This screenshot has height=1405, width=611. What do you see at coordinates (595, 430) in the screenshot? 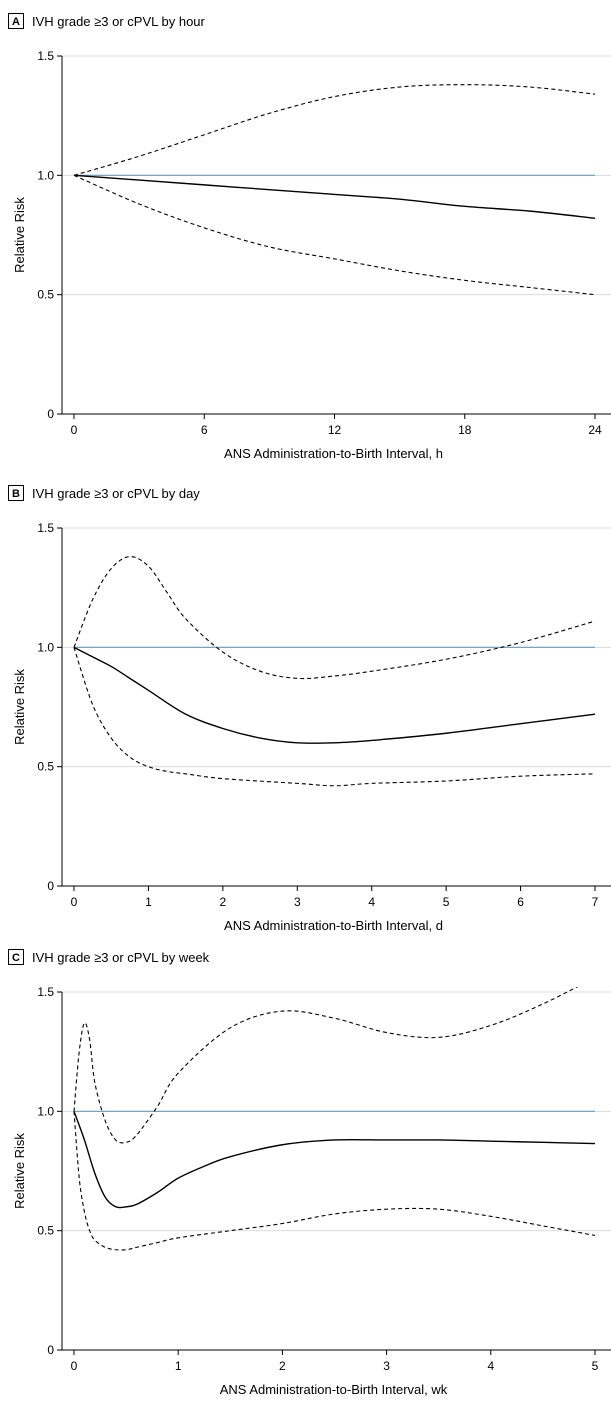
I see `x-tick-label: 24` at bounding box center [595, 430].